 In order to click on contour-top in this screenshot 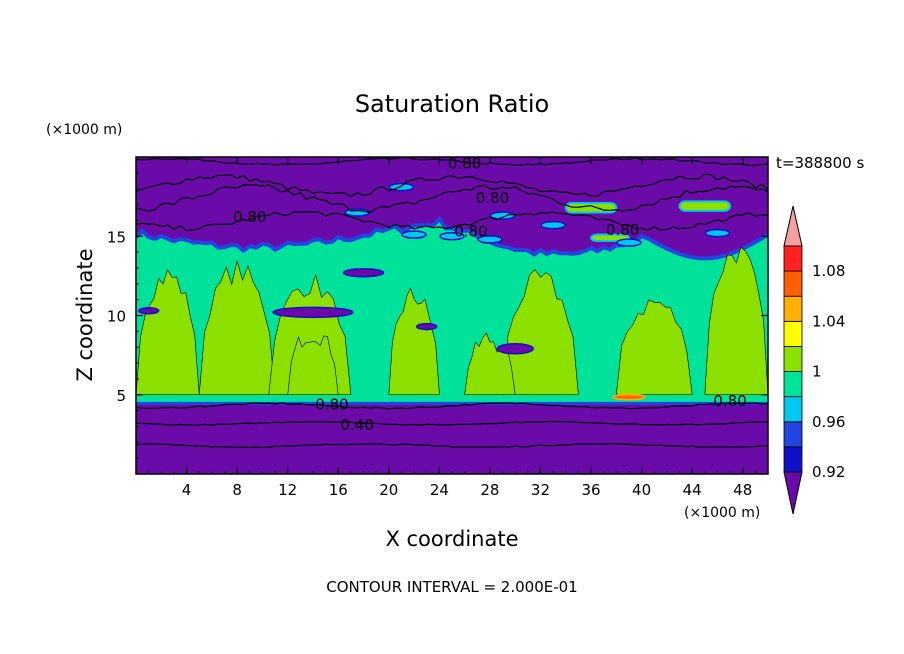, I will do `click(452, 162)`.